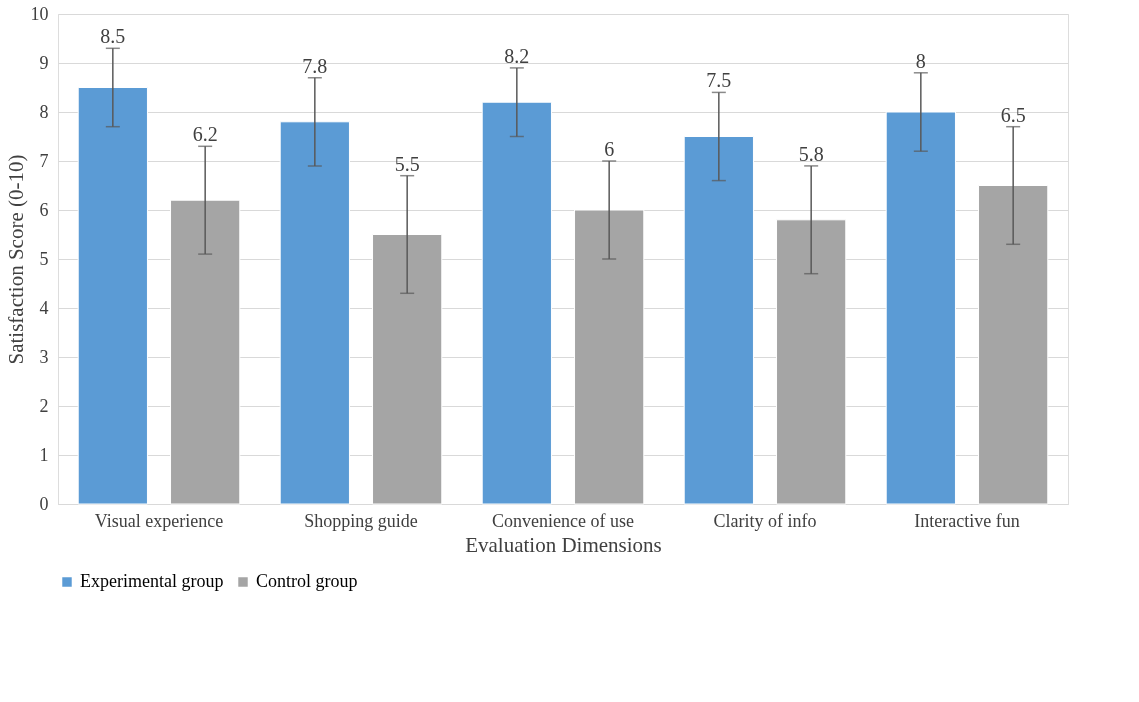 The height and width of the screenshot is (702, 1139). I want to click on legend-label: Experimental group, so click(152, 581).